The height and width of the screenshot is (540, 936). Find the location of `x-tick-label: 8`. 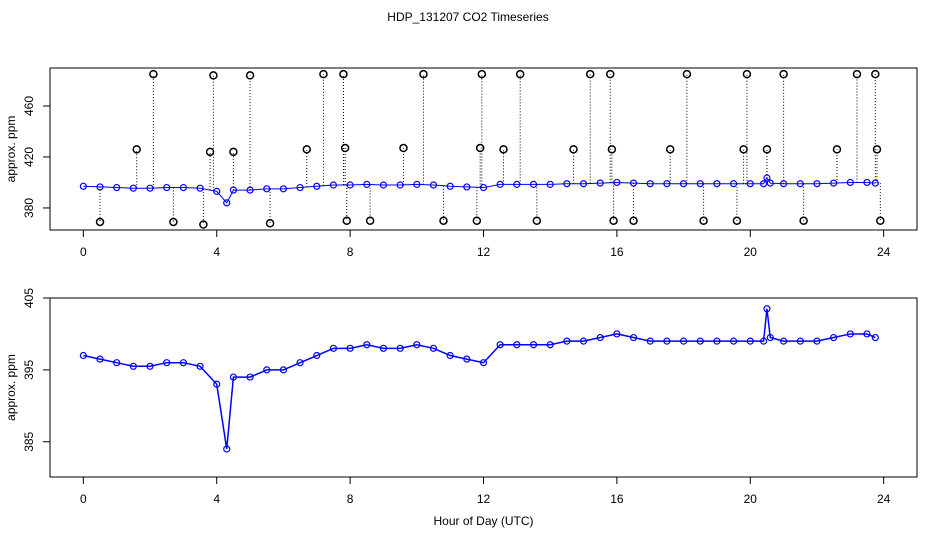

x-tick-label: 8 is located at coordinates (350, 252).